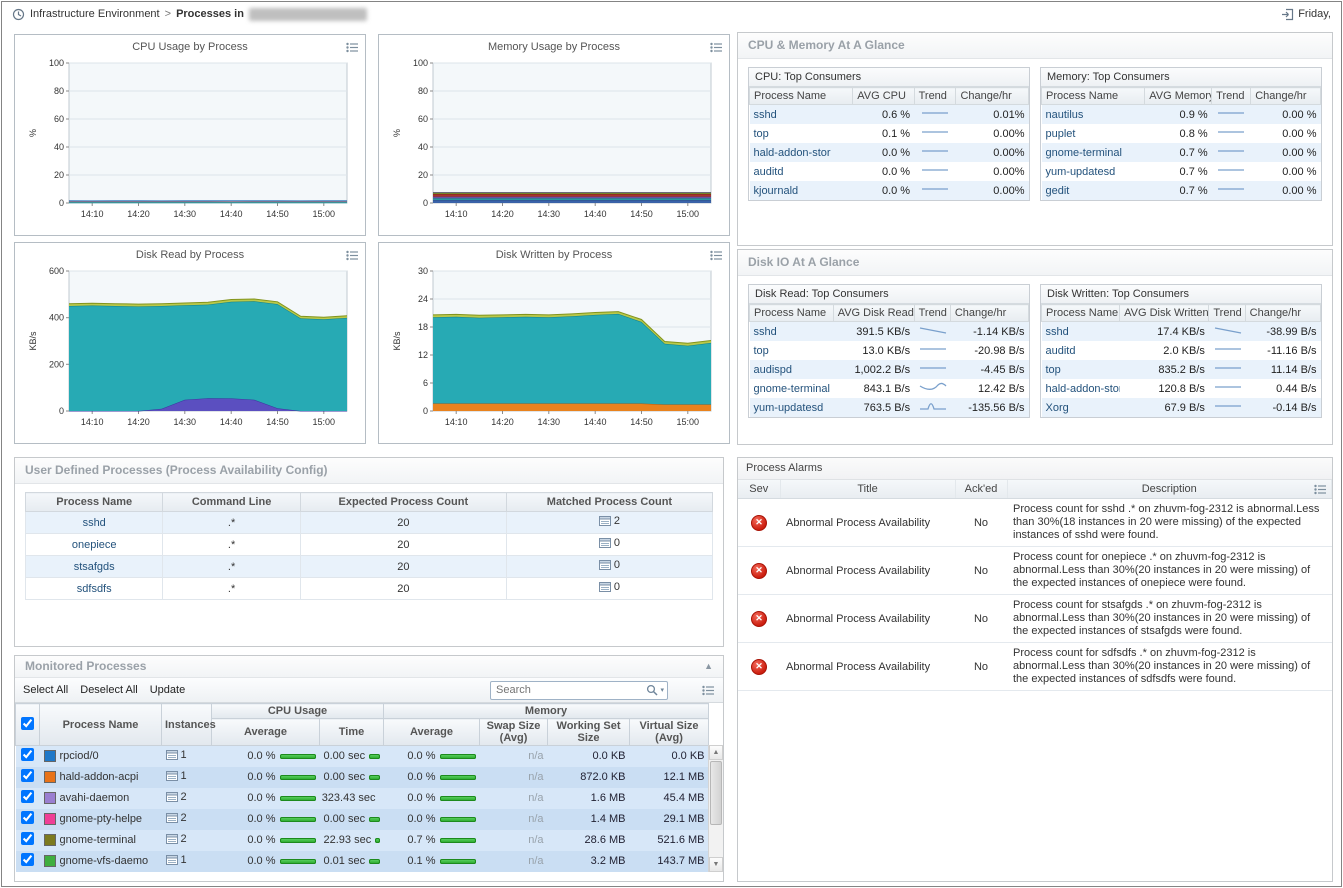 This screenshot has width=1343, height=888. I want to click on deselect-all-button: Deselect All, so click(109, 690).